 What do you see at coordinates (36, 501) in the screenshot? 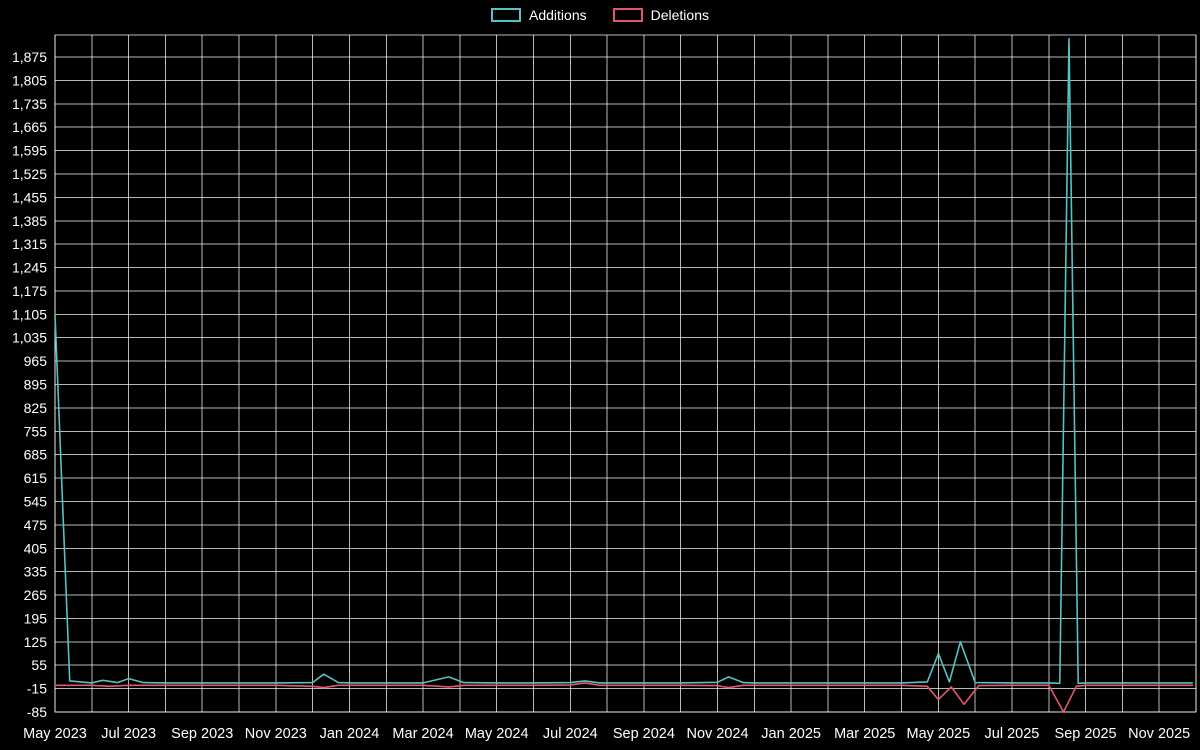
I see `y-tick-label: 545` at bounding box center [36, 501].